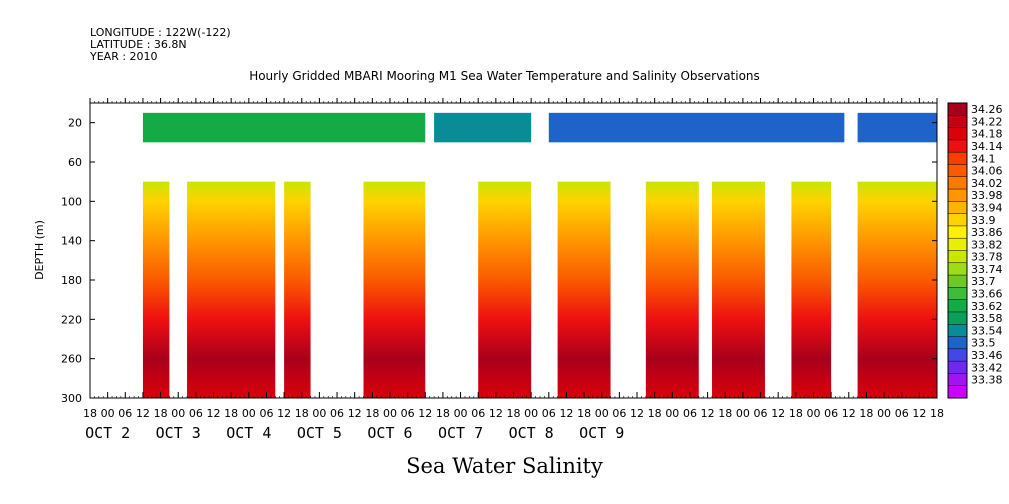  I want to click on y-tick-label: 60, so click(75, 162).